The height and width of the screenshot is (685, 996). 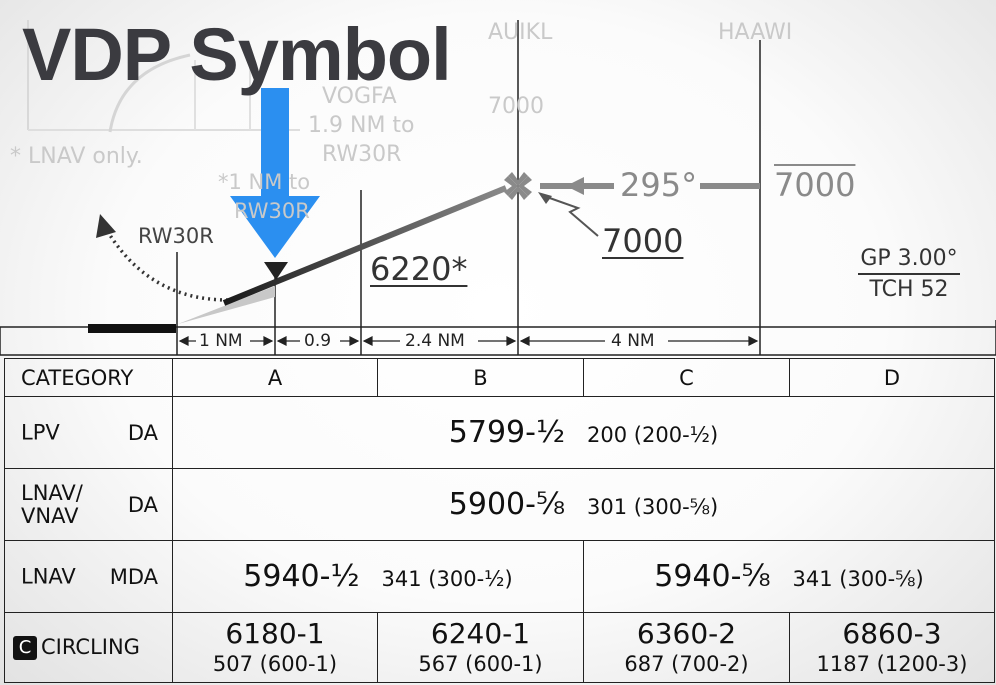 I want to click on lnav-vnav-label-line2: VNAV, so click(x=50, y=515).